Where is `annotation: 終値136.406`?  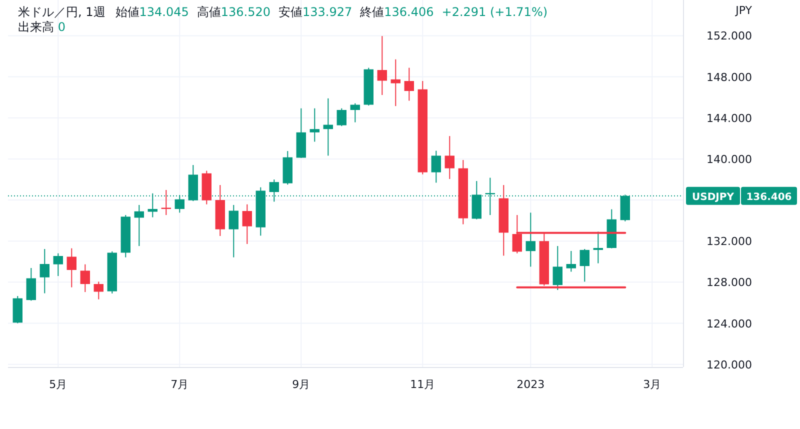 annotation: 終値136.406 is located at coordinates (396, 12).